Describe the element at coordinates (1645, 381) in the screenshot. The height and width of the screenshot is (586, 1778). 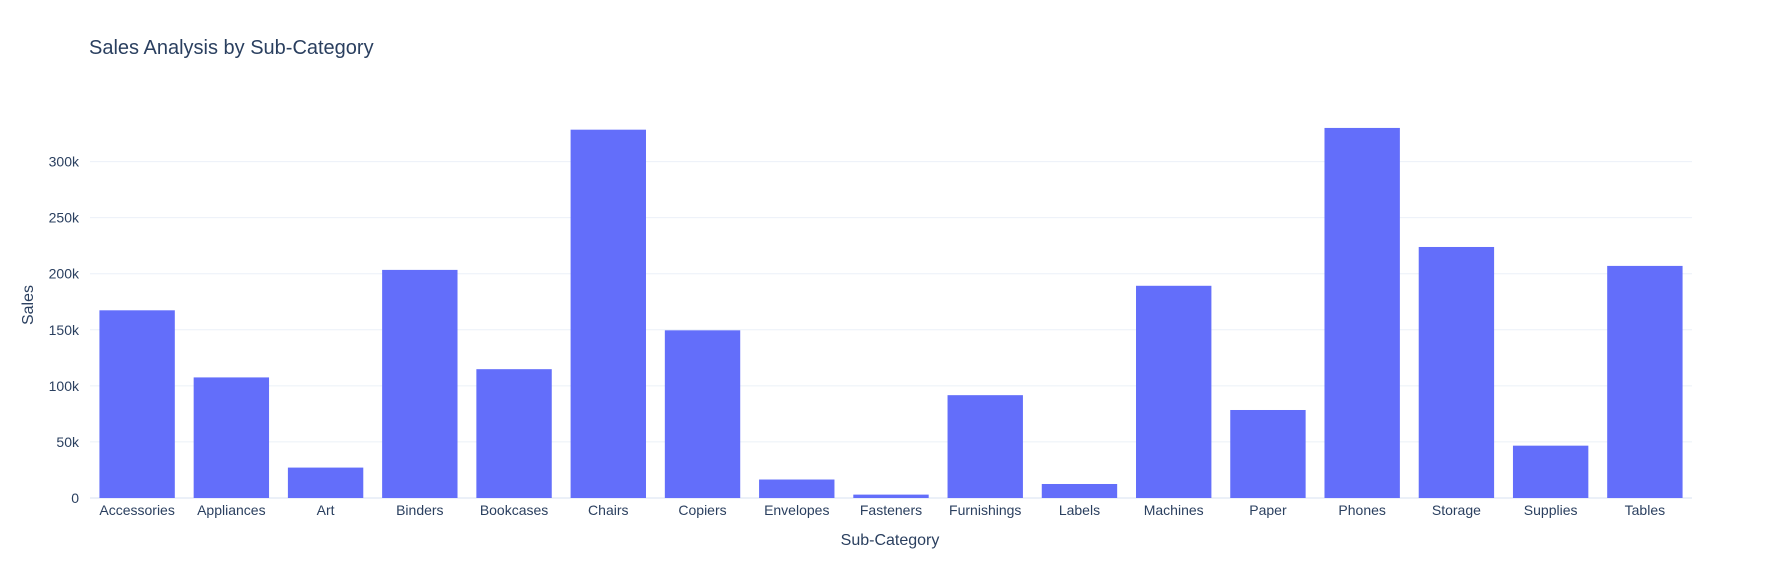
I see `bar-tables` at that location.